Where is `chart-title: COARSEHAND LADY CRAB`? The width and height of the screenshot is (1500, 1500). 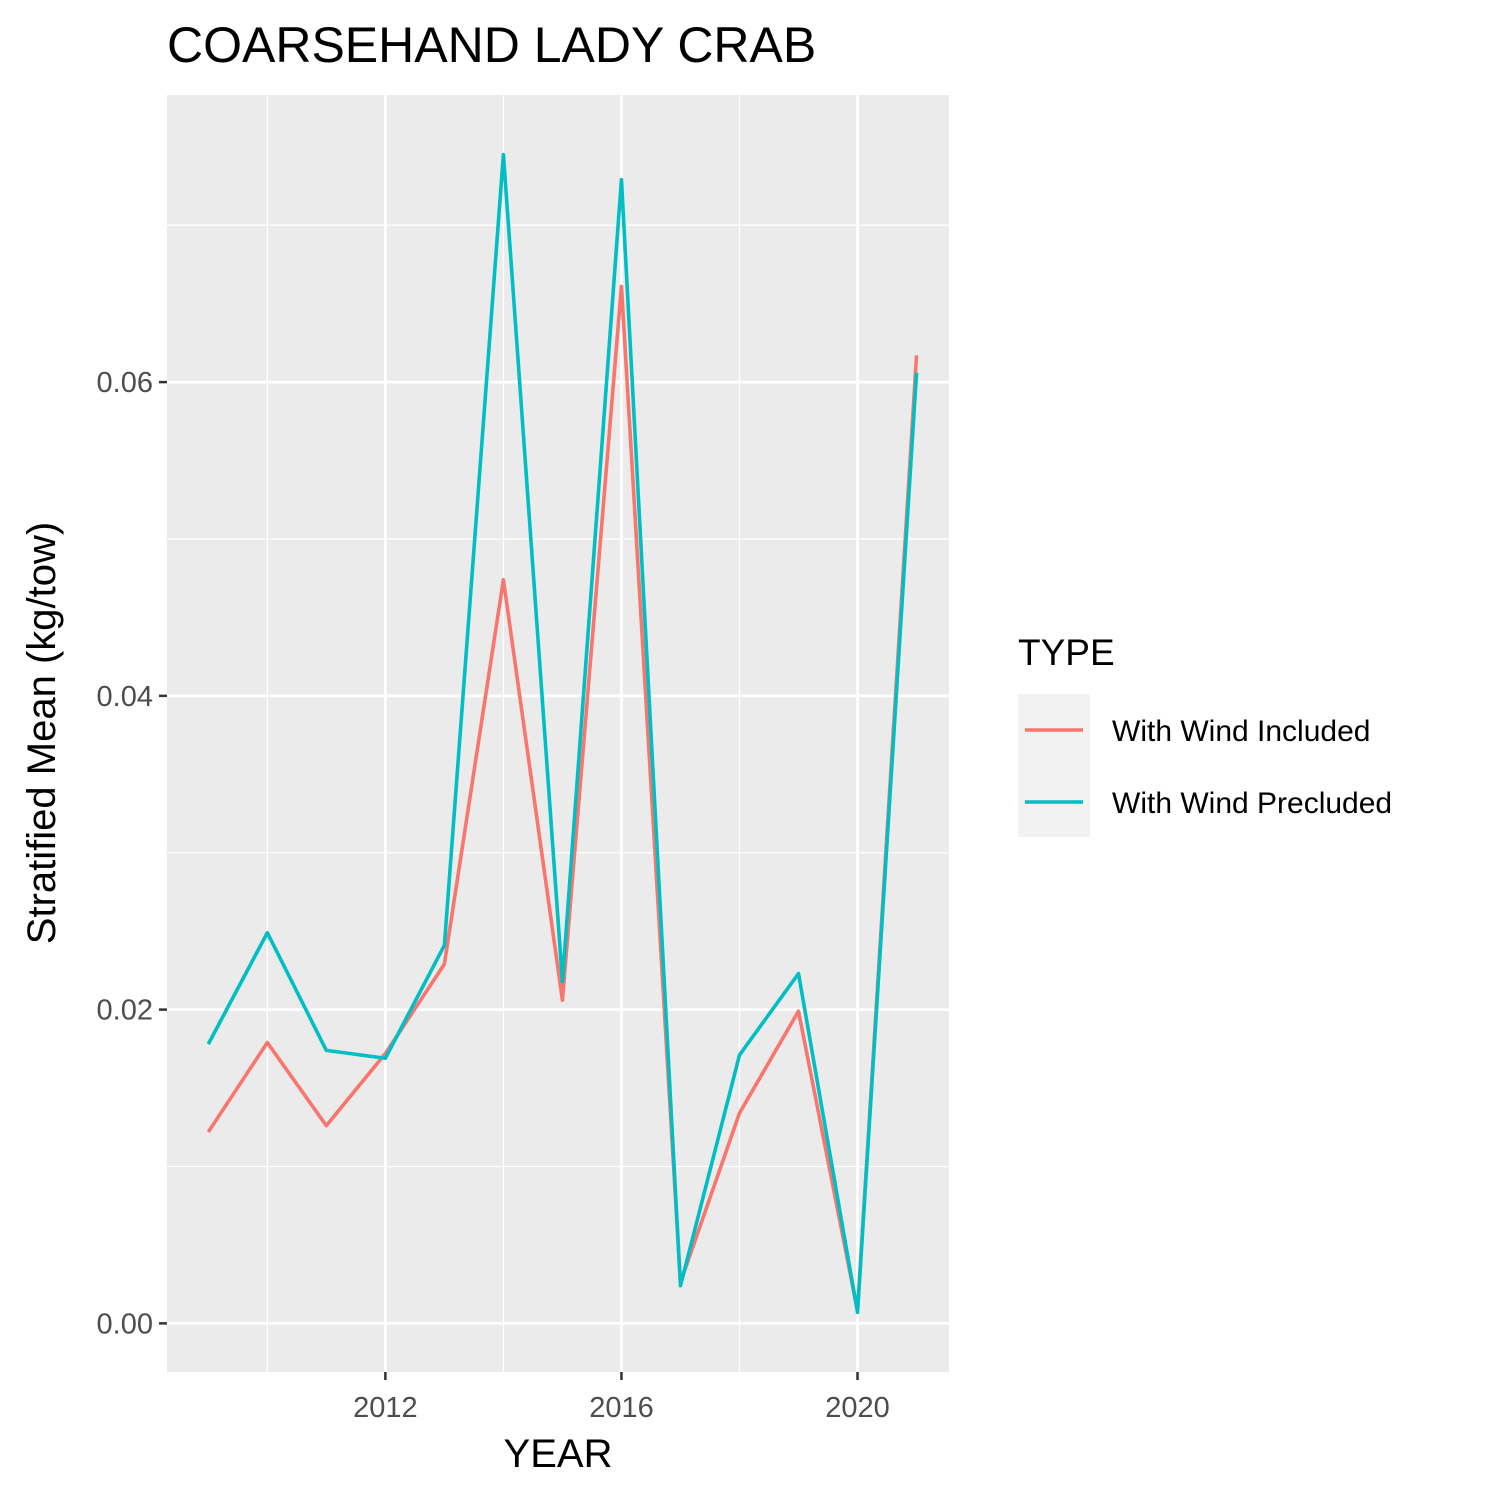 chart-title: COARSEHAND LADY CRAB is located at coordinates (491, 45).